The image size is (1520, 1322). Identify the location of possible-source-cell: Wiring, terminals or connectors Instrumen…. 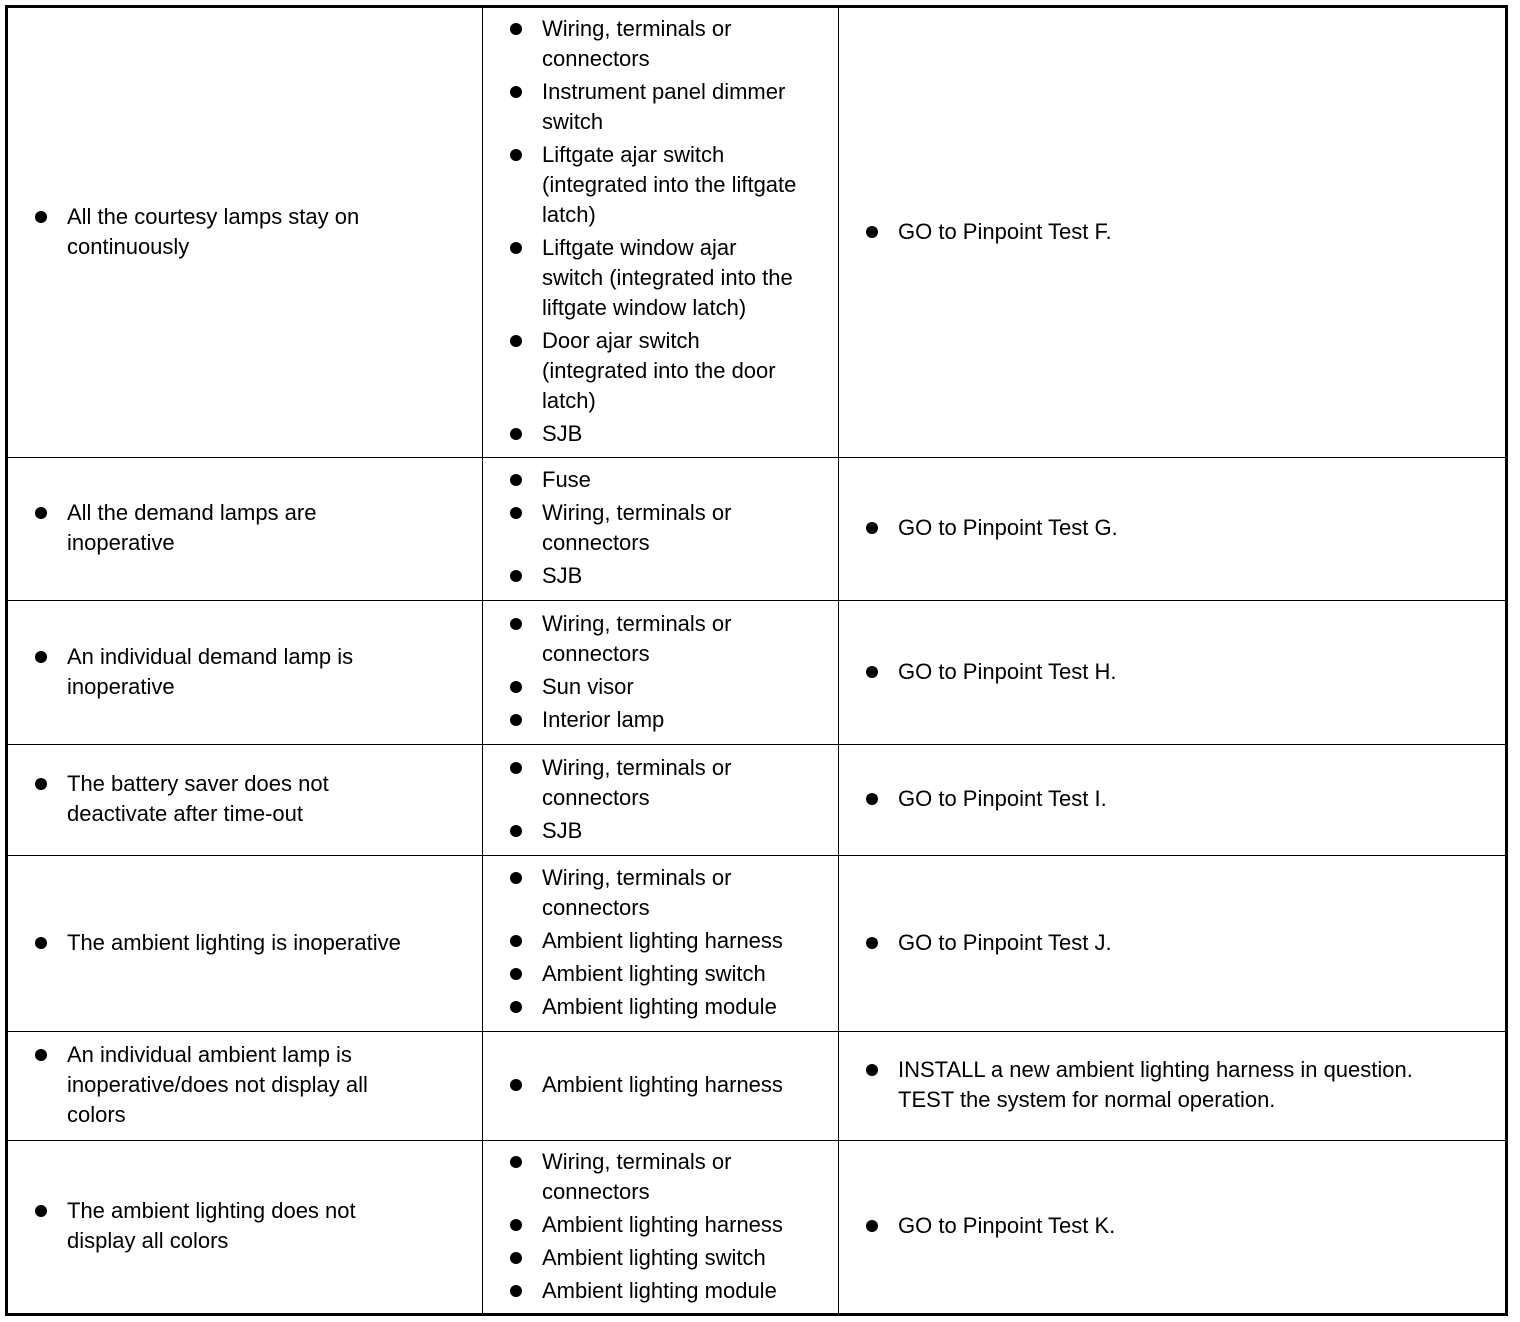
(660, 232).